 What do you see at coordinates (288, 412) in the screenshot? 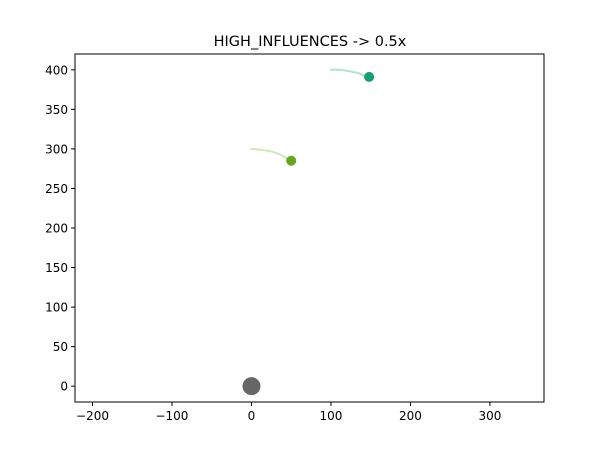
I see `x-axis: −200 −100 0 100 200 300` at bounding box center [288, 412].